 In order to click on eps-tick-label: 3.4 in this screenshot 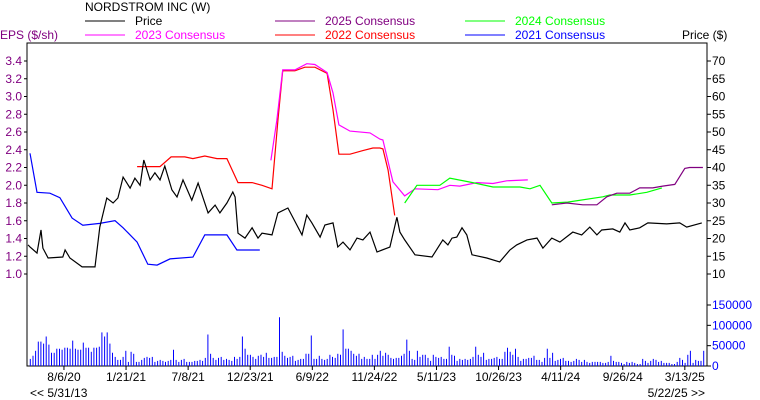, I will do `click(13, 61)`.